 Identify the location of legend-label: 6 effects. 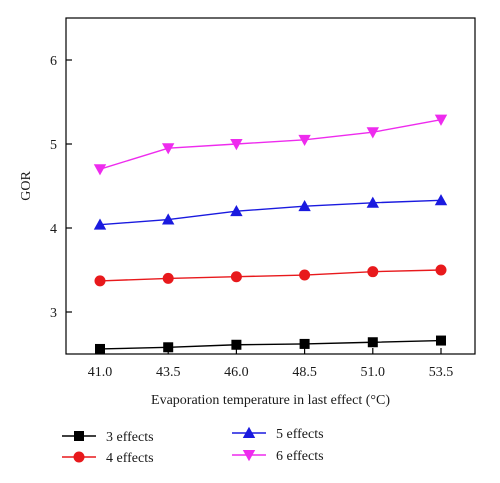
(300, 456).